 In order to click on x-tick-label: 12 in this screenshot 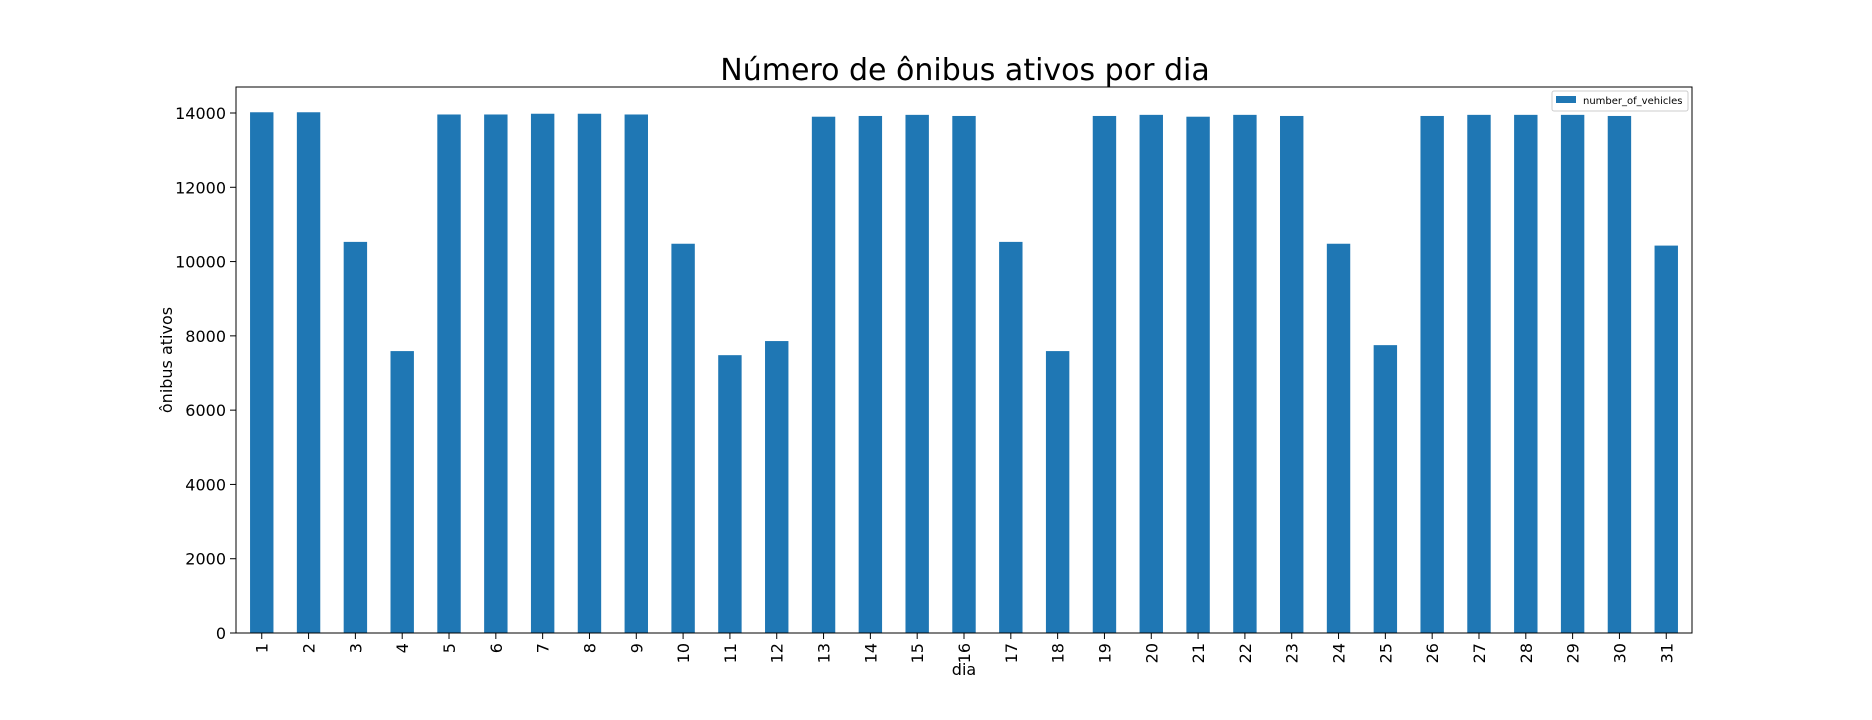, I will do `click(777, 653)`.